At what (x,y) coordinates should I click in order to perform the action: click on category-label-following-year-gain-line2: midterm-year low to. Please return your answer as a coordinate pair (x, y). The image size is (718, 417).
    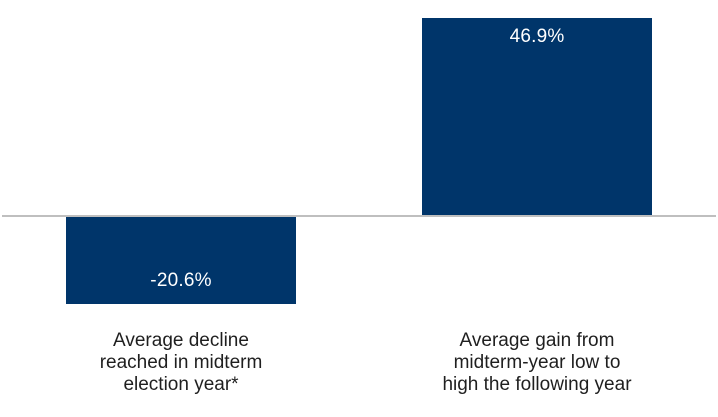
    Looking at the image, I should click on (537, 362).